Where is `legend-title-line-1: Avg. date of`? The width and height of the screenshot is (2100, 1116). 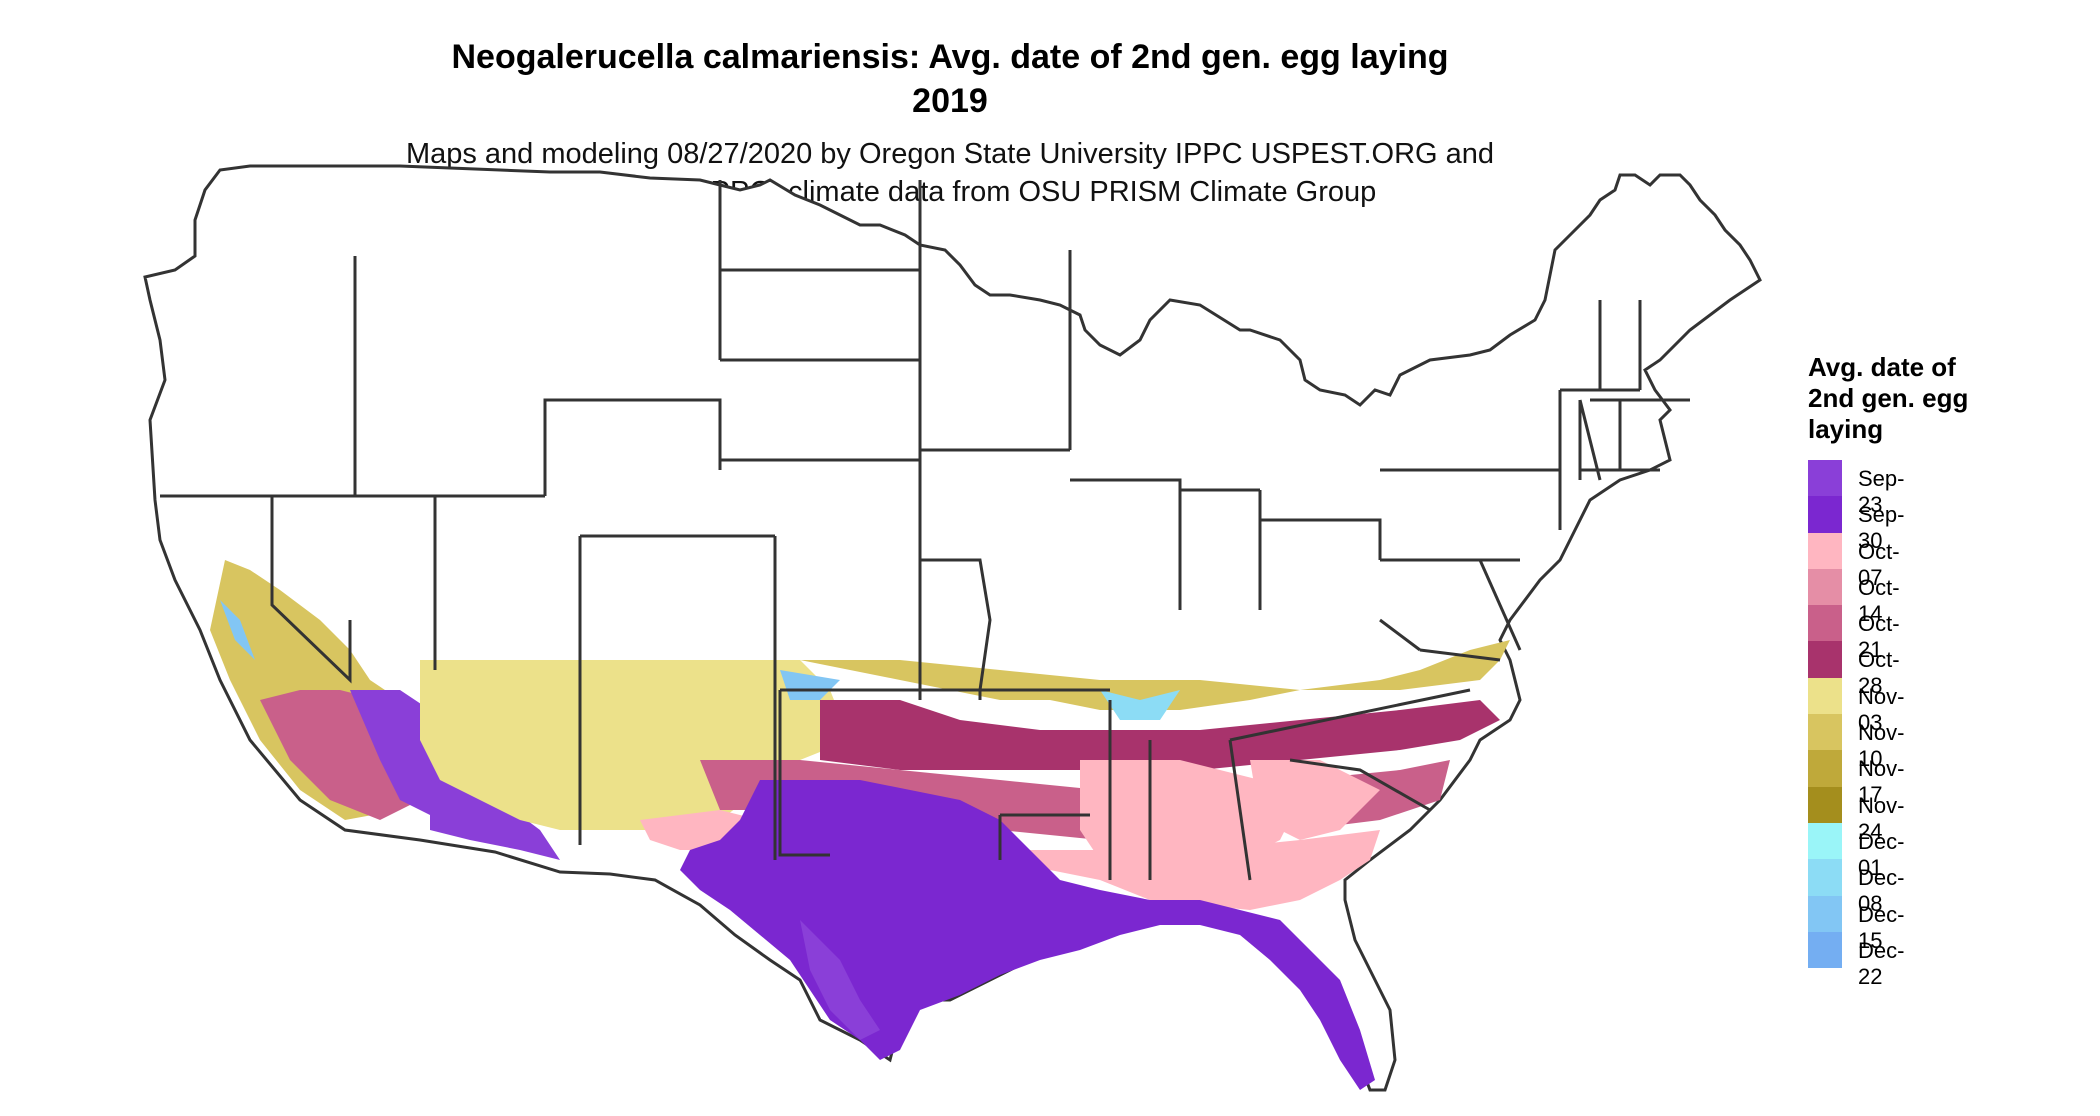
legend-title-line-1: Avg. date of is located at coordinates (1882, 367).